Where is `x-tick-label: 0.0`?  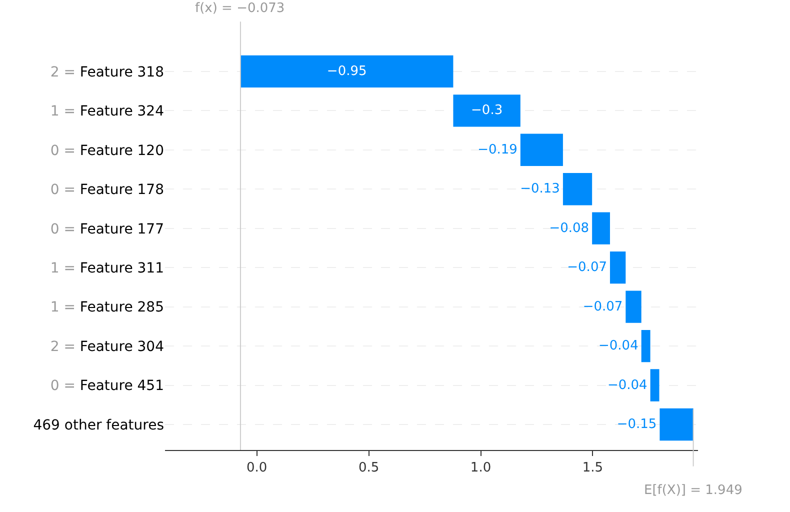
x-tick-label: 0.0 is located at coordinates (257, 468).